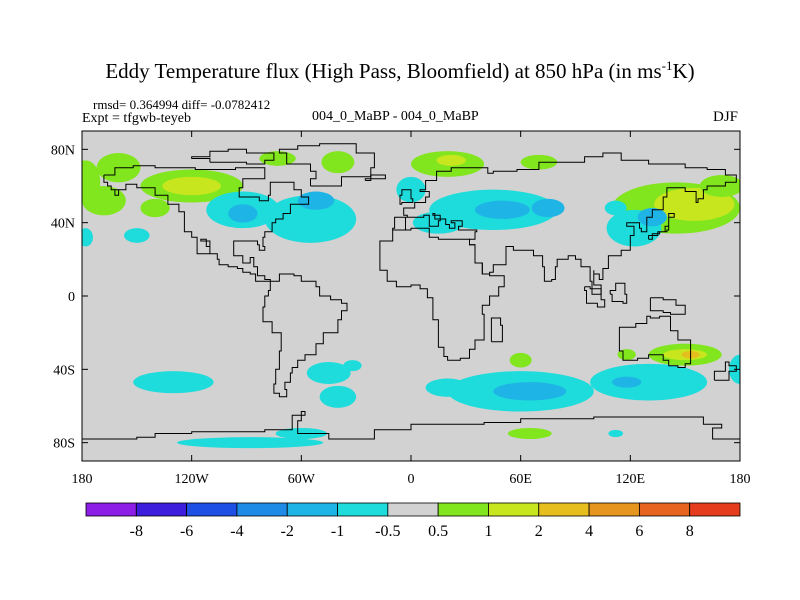 This screenshot has height=600, width=800. What do you see at coordinates (520, 479) in the screenshot?
I see `x-tick-label: 60E` at bounding box center [520, 479].